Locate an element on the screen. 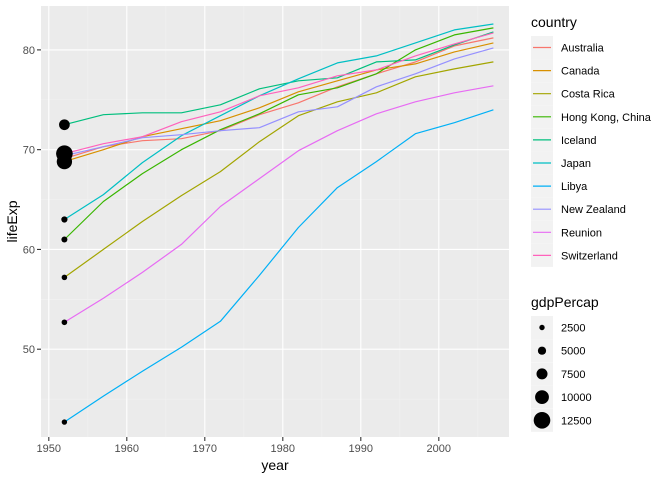  y-axis-title: lifeExp is located at coordinates (12, 221).